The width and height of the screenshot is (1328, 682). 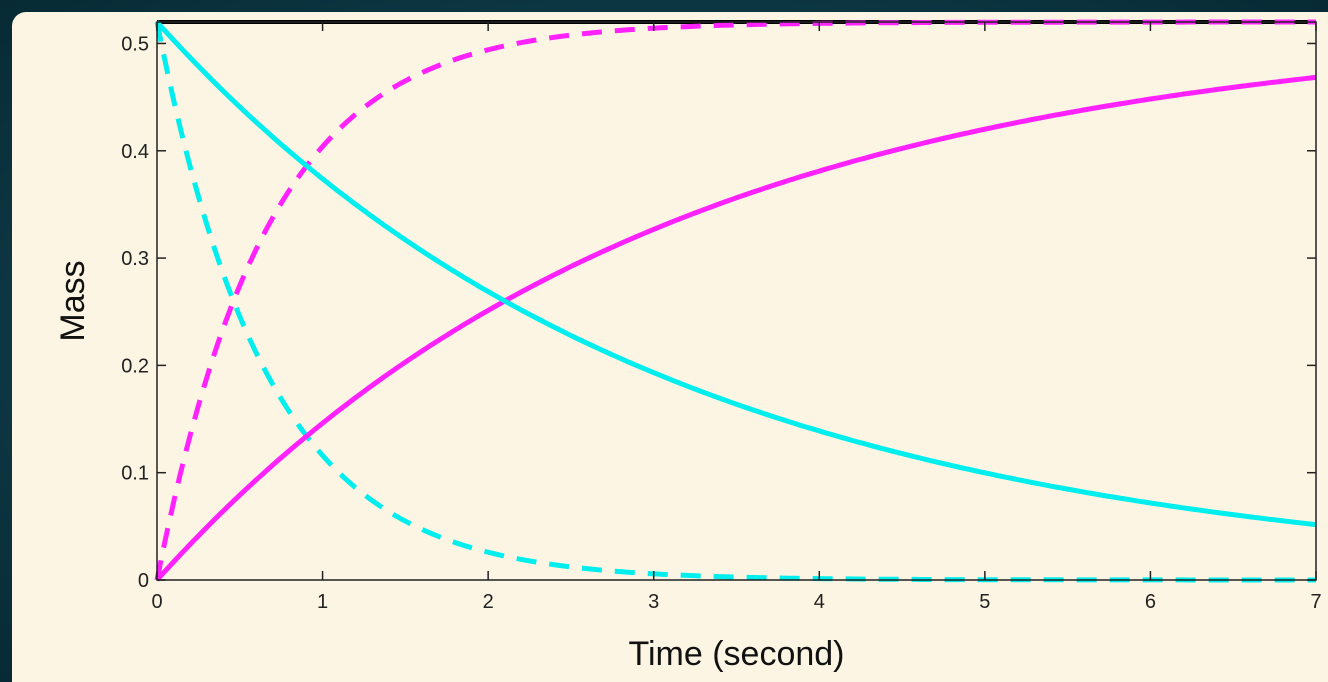 What do you see at coordinates (1150, 602) in the screenshot?
I see `x-tick-label: 6` at bounding box center [1150, 602].